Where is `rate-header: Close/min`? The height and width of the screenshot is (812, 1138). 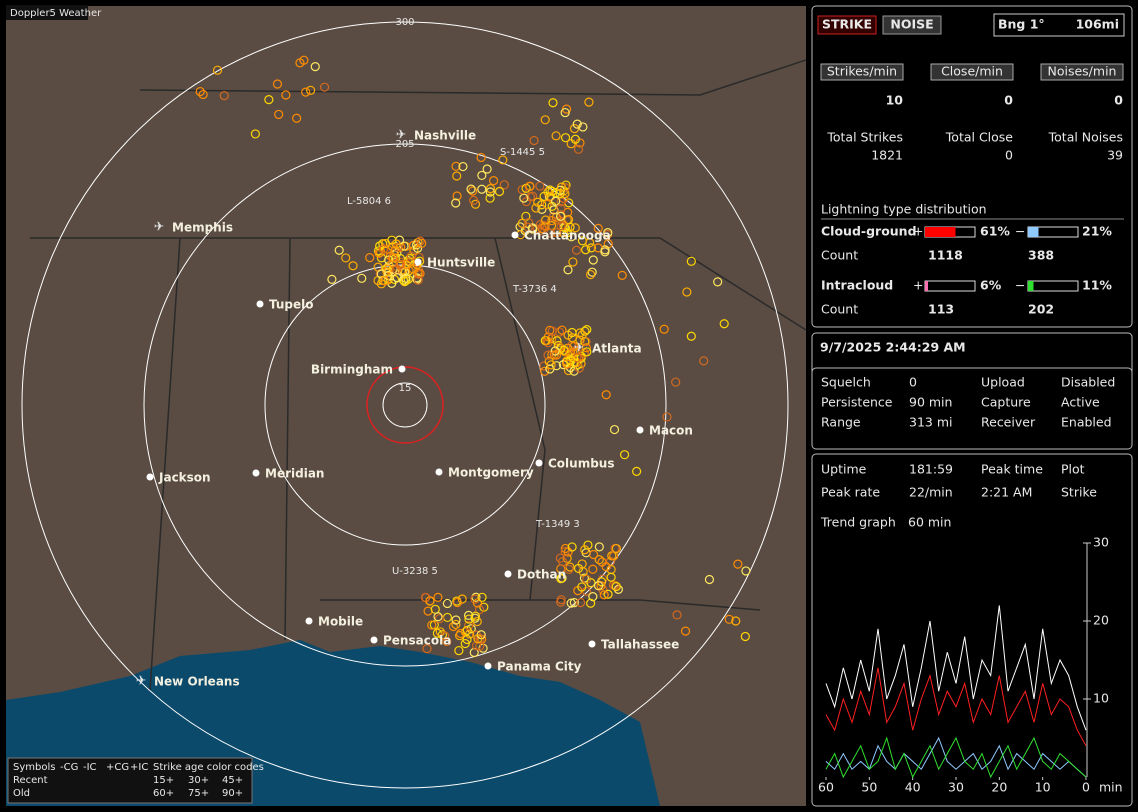
rate-header: Close/min is located at coordinates (972, 71).